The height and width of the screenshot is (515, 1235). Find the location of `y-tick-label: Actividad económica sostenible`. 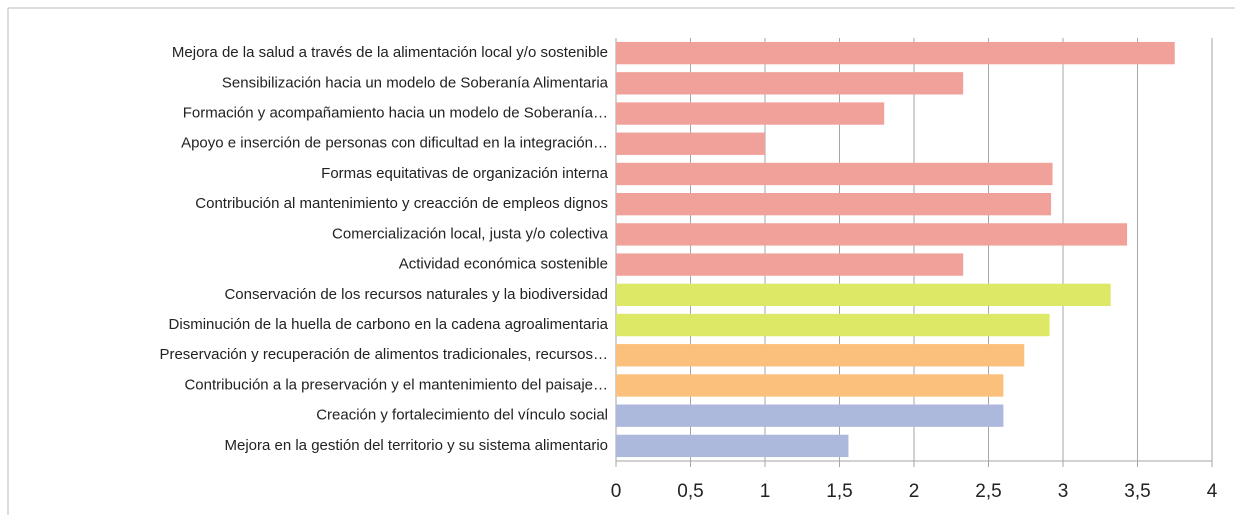

y-tick-label: Actividad económica sostenible is located at coordinates (503, 264).